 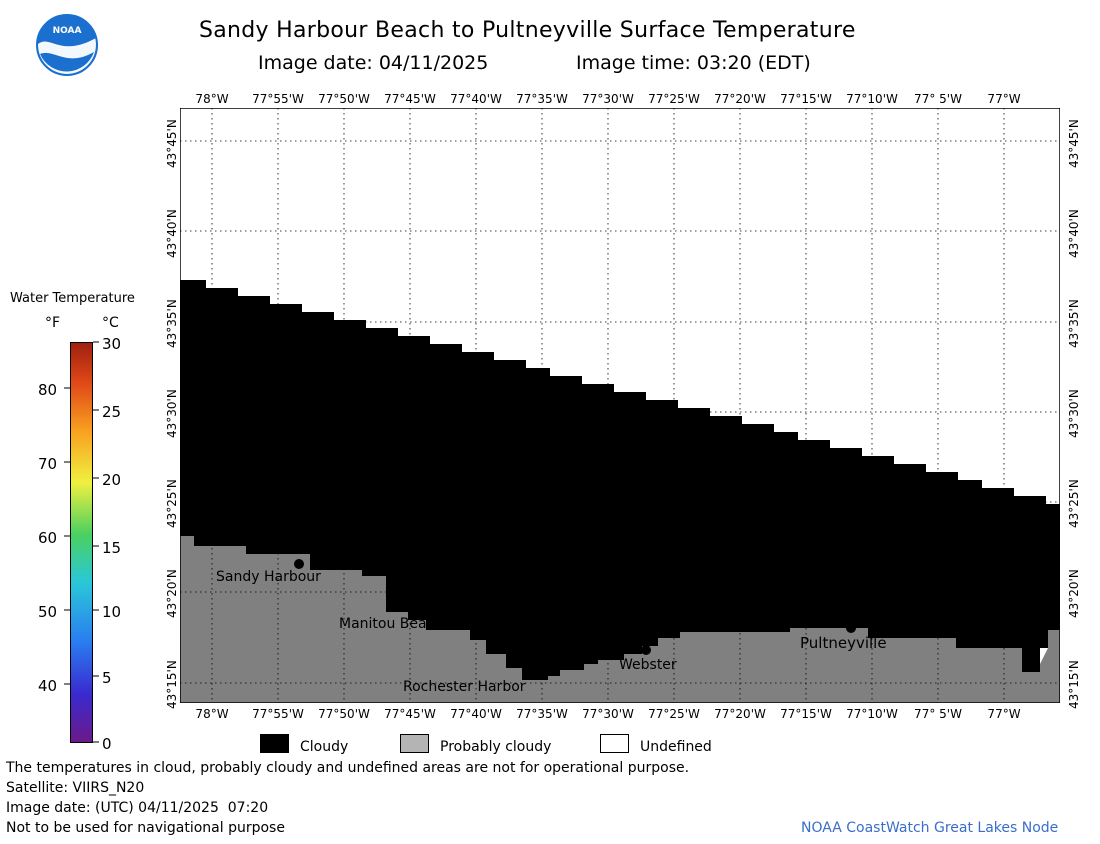 What do you see at coordinates (614, 743) in the screenshot?
I see `legend-swatch-undefined` at bounding box center [614, 743].